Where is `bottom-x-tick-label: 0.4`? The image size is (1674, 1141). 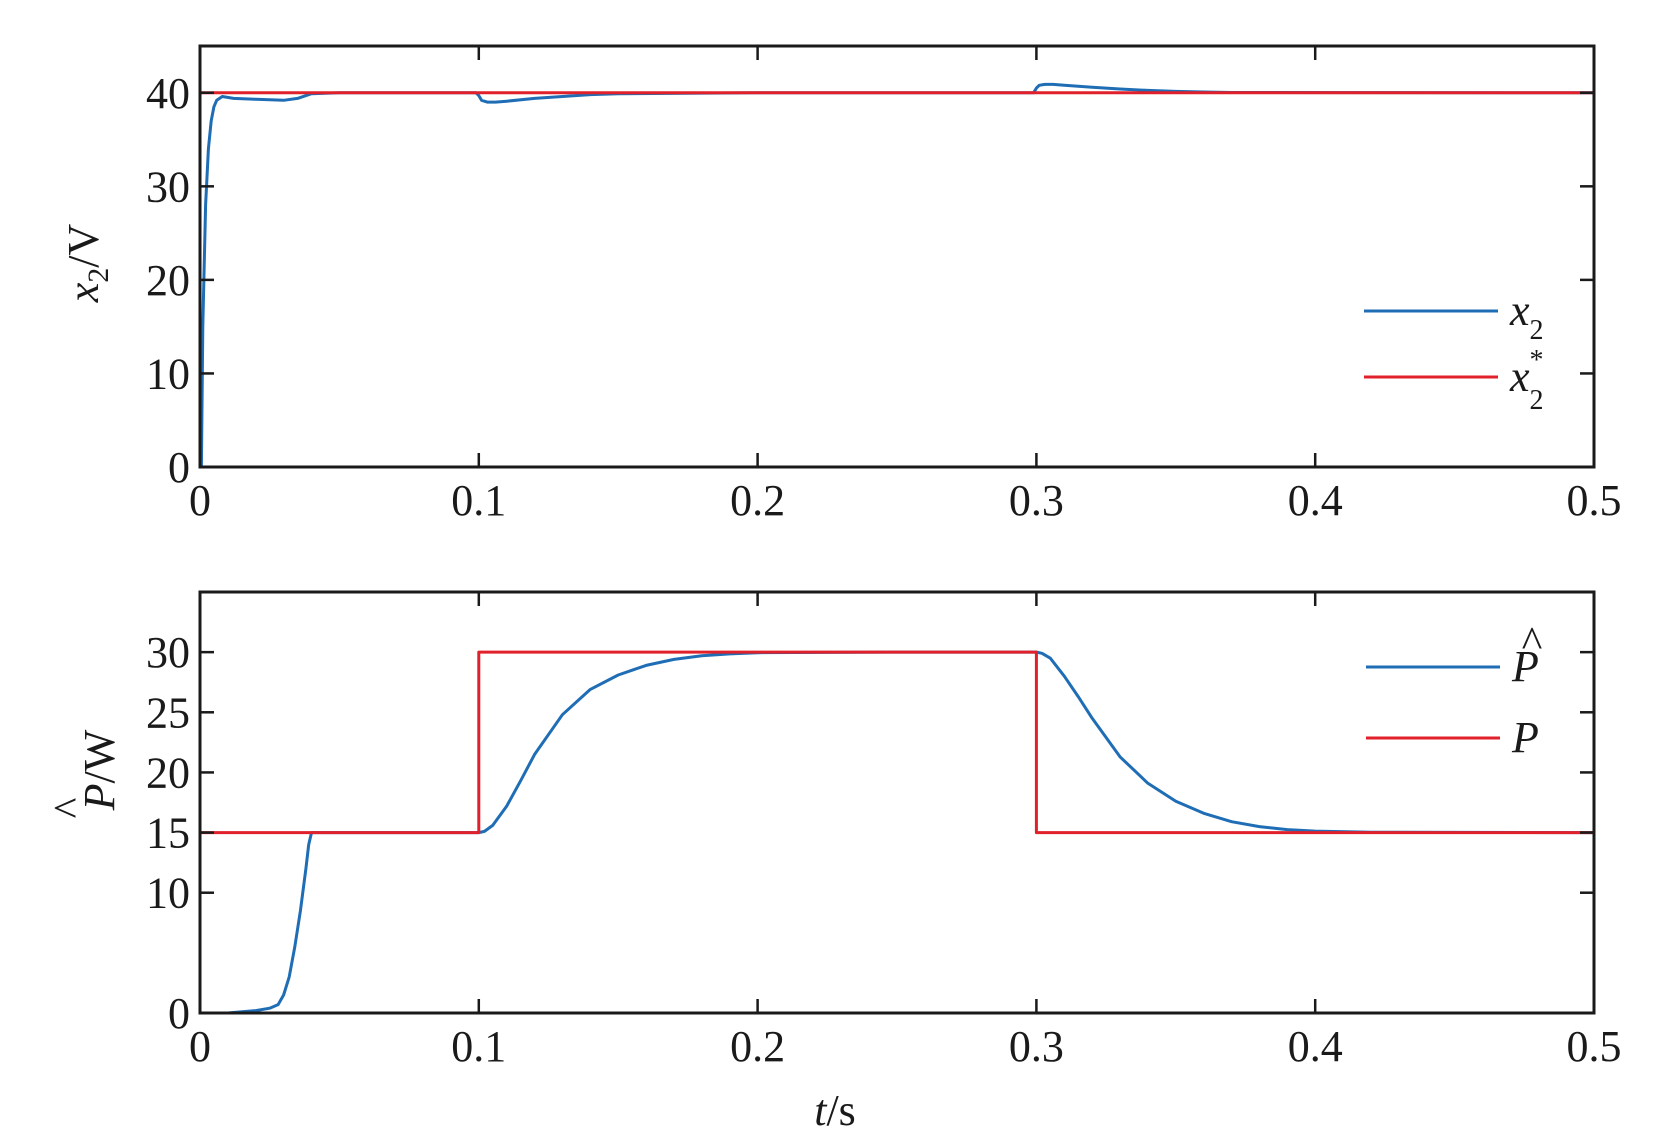
bottom-x-tick-label: 0.4 is located at coordinates (1315, 1046).